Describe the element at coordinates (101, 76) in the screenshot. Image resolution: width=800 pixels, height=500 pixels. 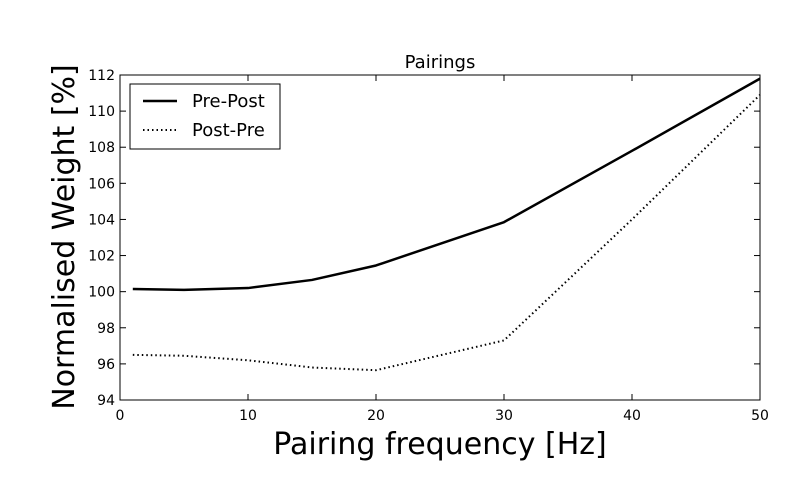
I see `y-tick-label: 112` at that location.